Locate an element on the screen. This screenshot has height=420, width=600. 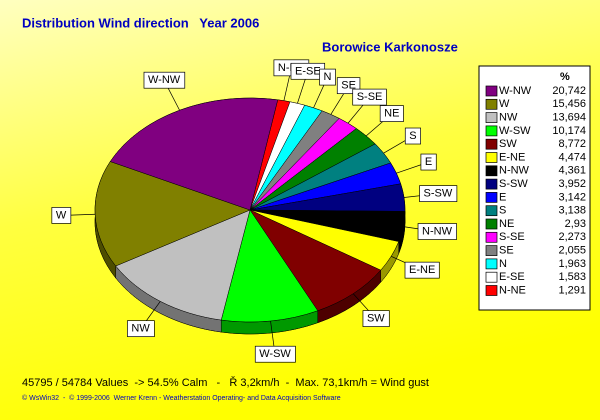
slice-label: E is located at coordinates (428, 162).